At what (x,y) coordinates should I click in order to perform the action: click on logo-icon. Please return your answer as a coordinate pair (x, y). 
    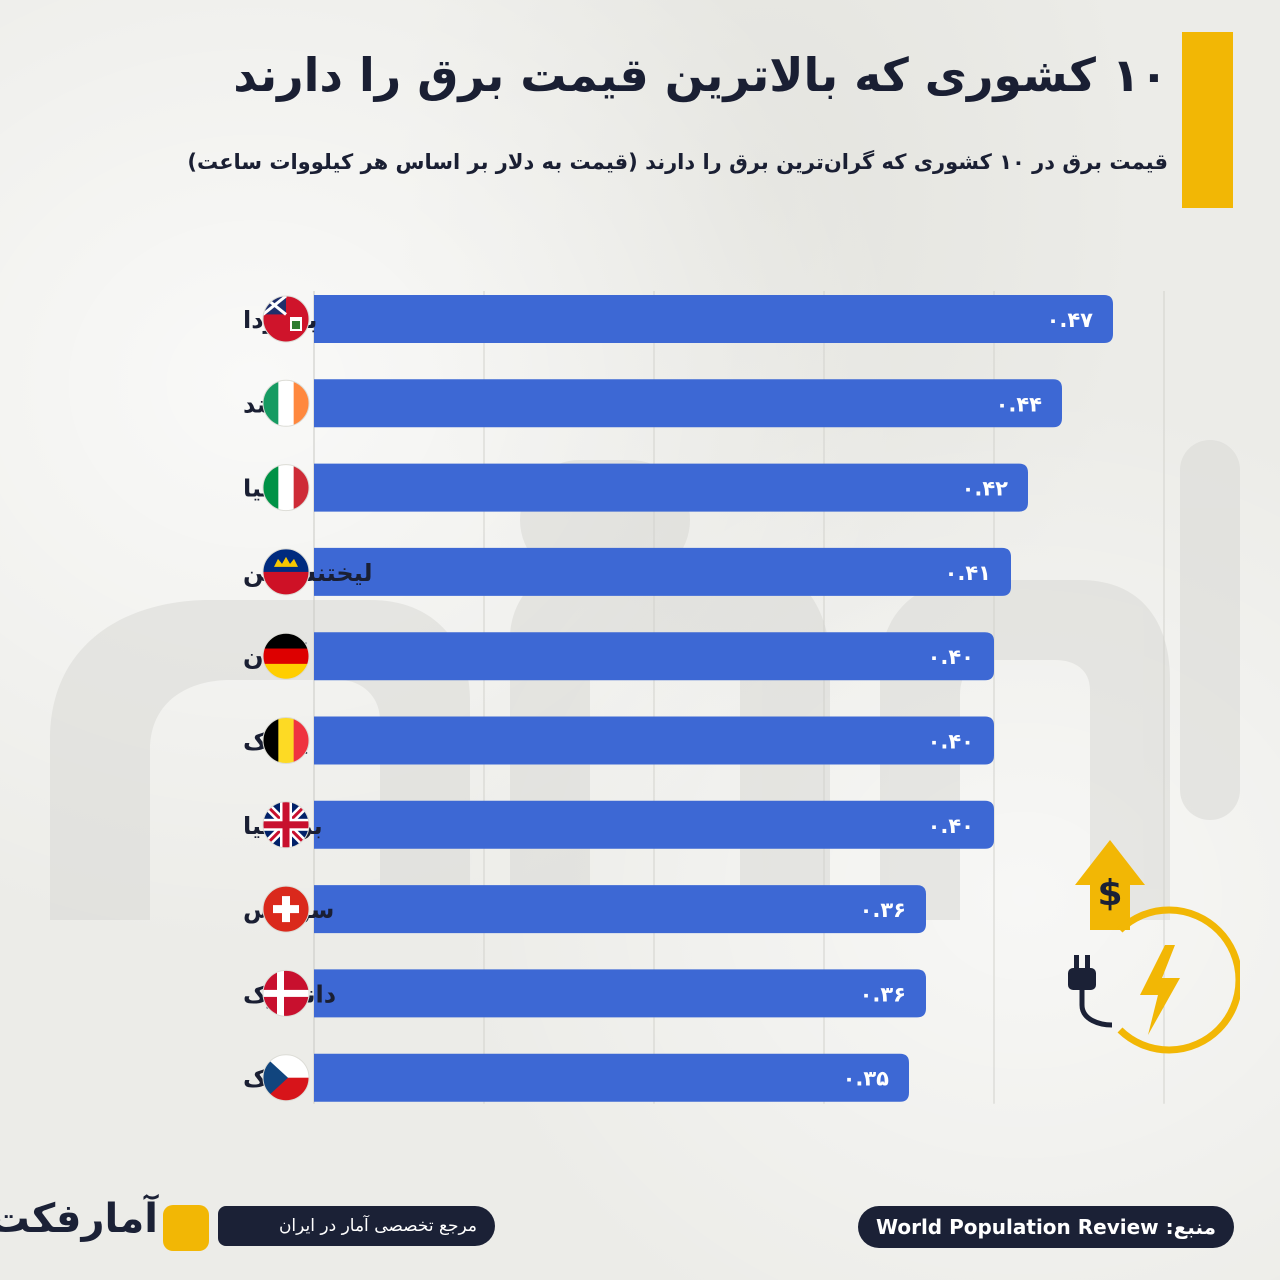
    Looking at the image, I should click on (186, 1228).